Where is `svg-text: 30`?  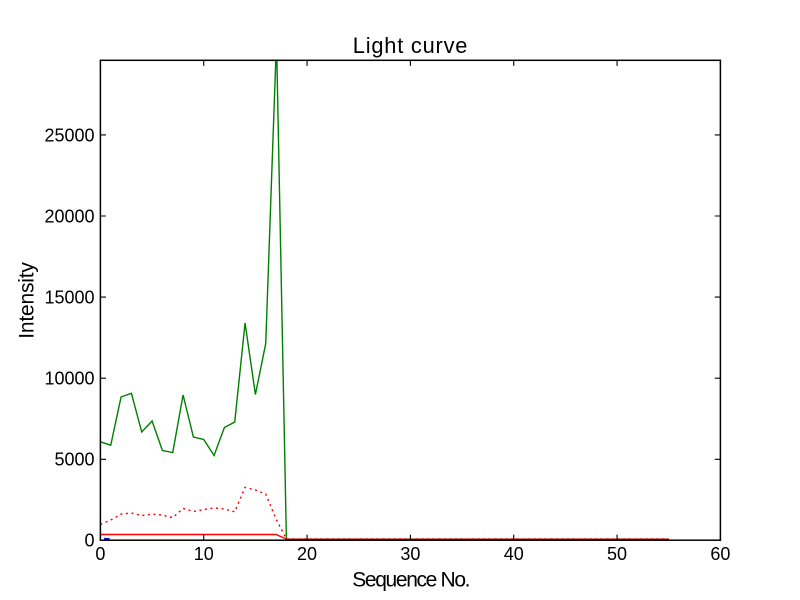 svg-text: 30 is located at coordinates (410, 554).